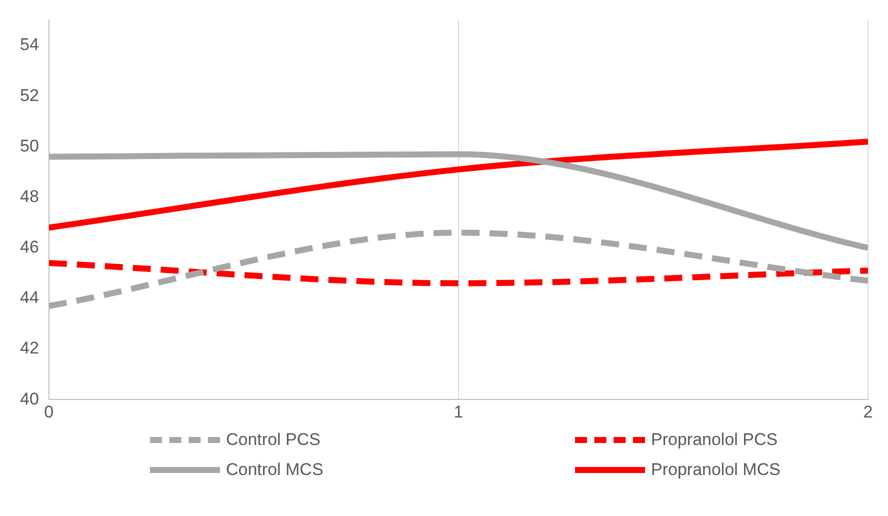  Describe the element at coordinates (29, 44) in the screenshot. I see `y-tick-label: 54` at that location.